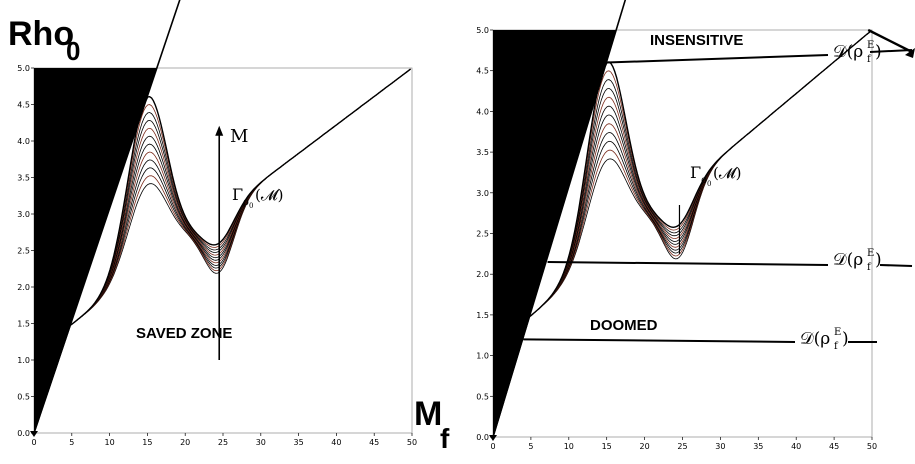 This screenshot has height=464, width=915. I want to click on d-label-top-sub: f, so click(869, 59).